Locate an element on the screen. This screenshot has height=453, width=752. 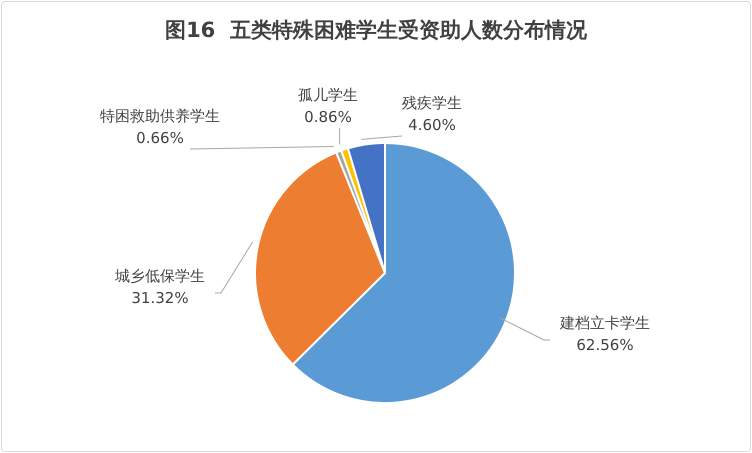
data-label: 0.86% is located at coordinates (328, 117).